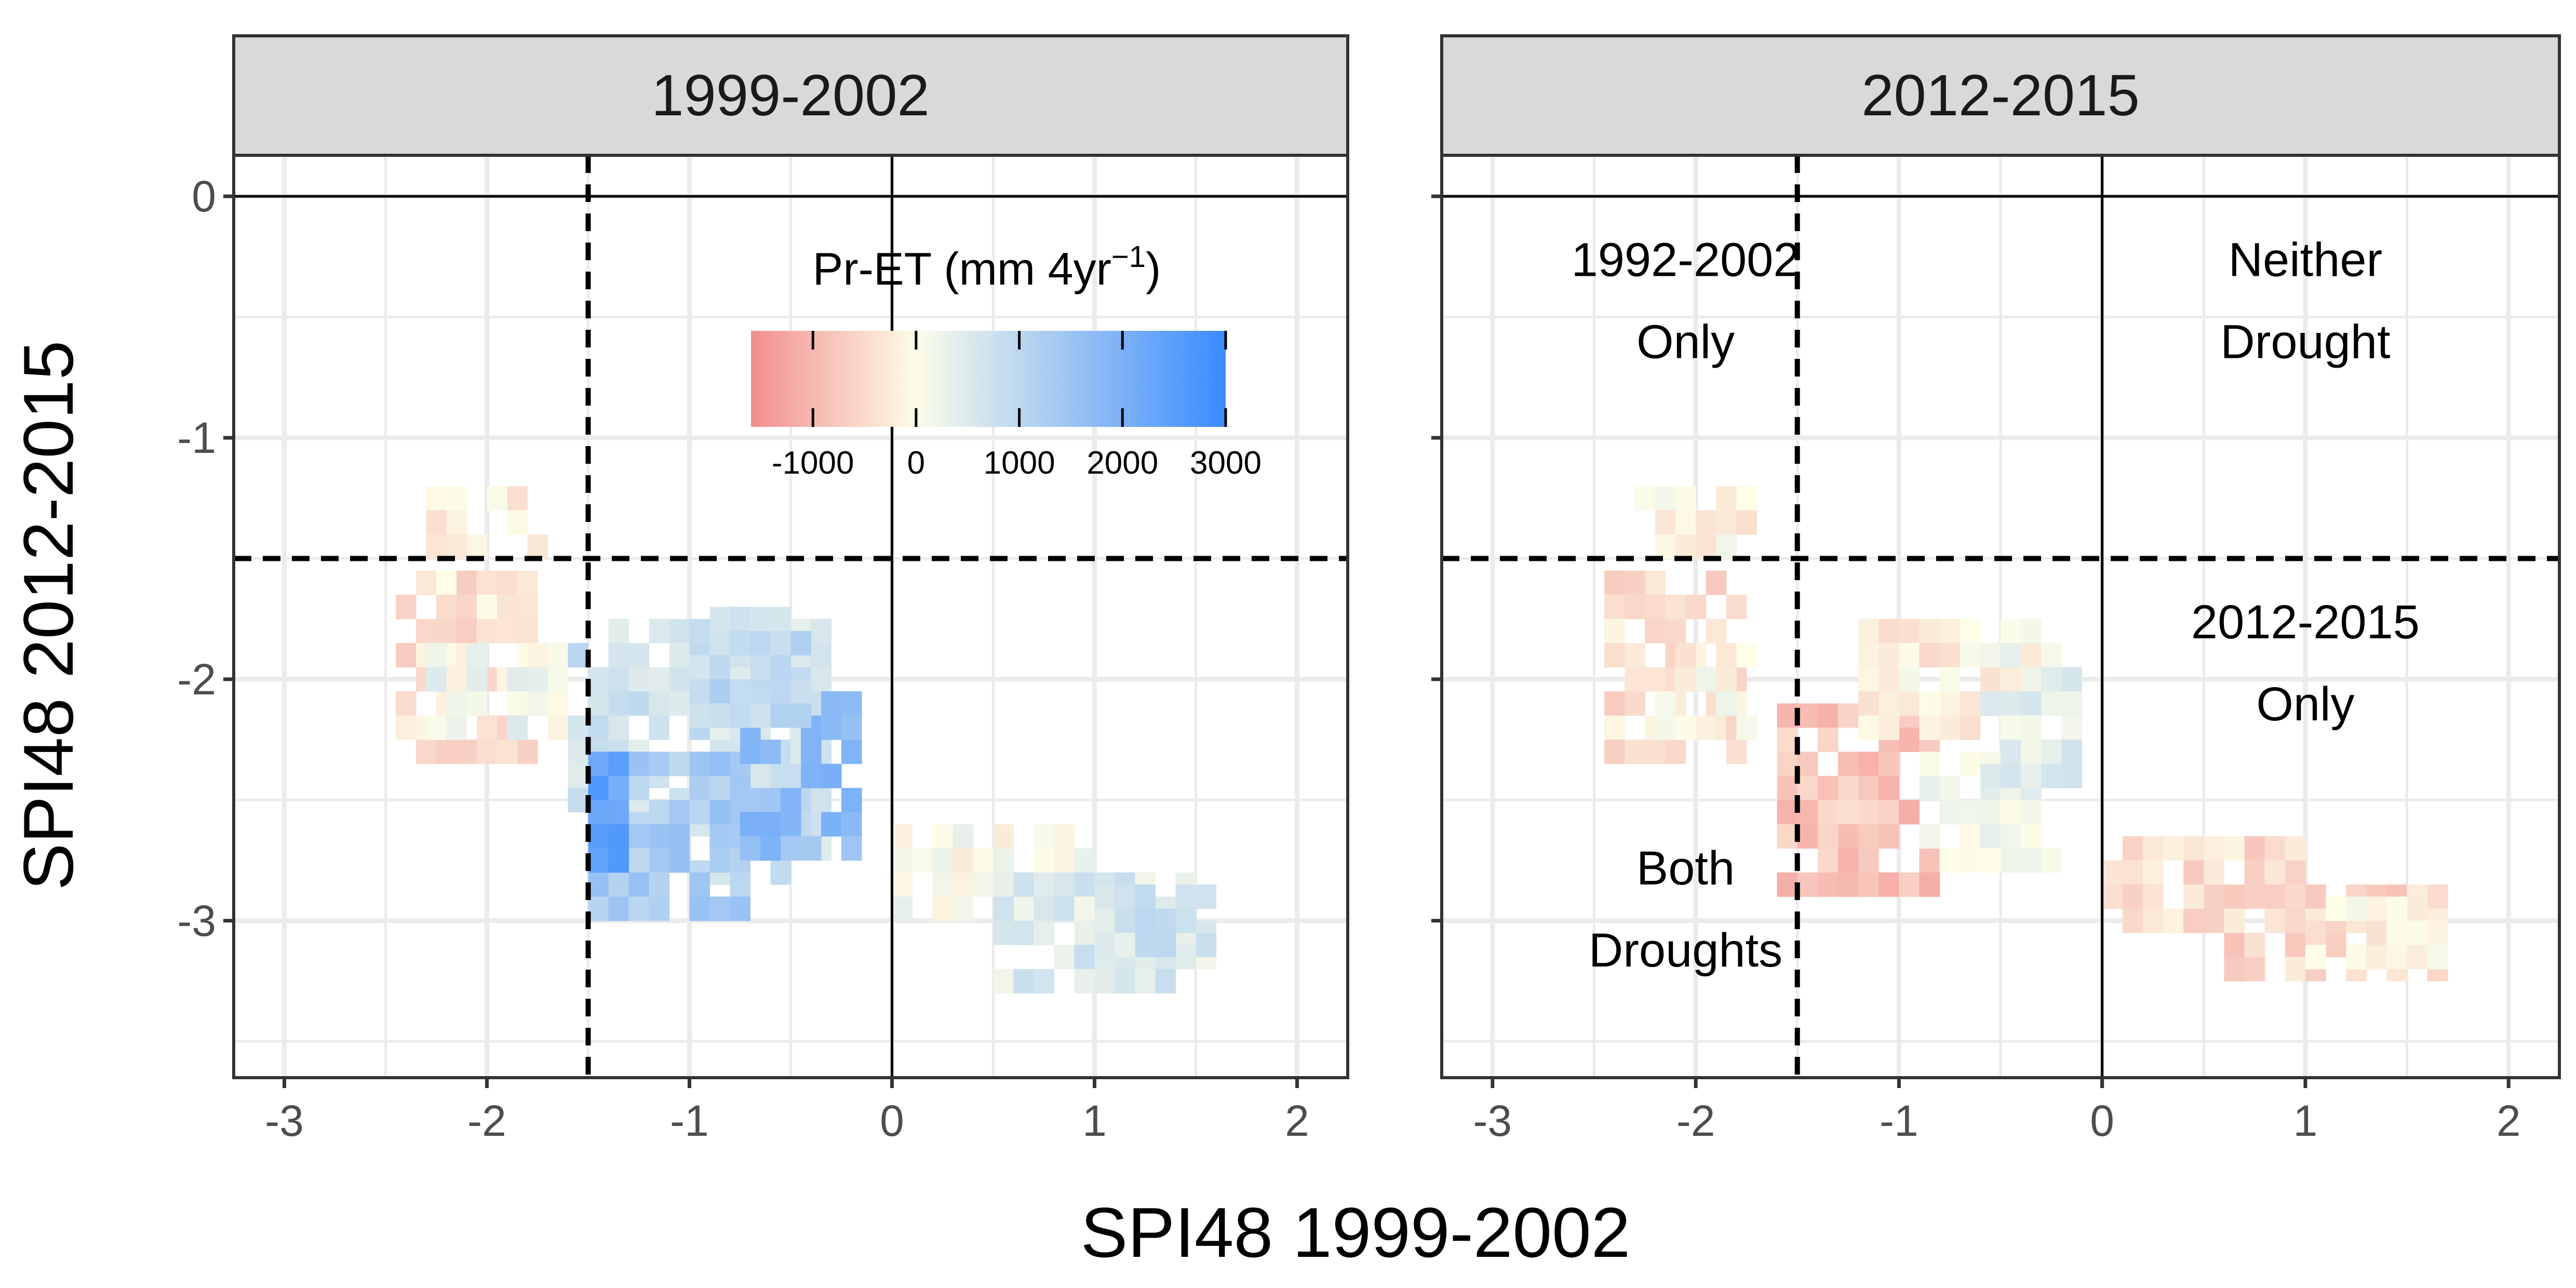  Describe the element at coordinates (2306, 664) in the screenshot. I see `region-label: 2012-2015 Only` at that location.